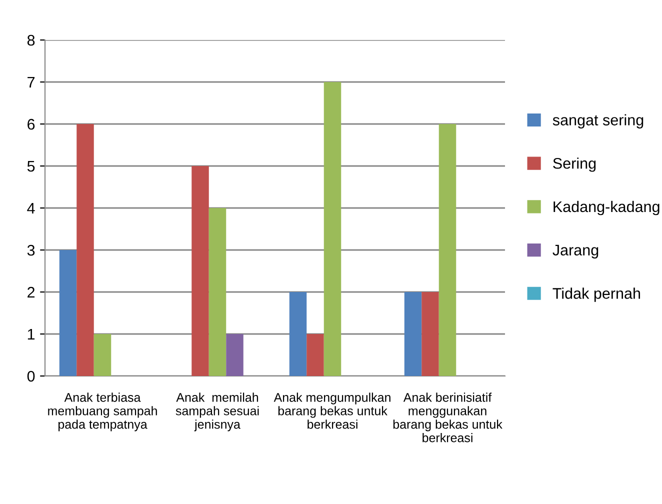 This screenshot has height=504, width=662. I want to click on legend-label: Jarang, so click(575, 251).